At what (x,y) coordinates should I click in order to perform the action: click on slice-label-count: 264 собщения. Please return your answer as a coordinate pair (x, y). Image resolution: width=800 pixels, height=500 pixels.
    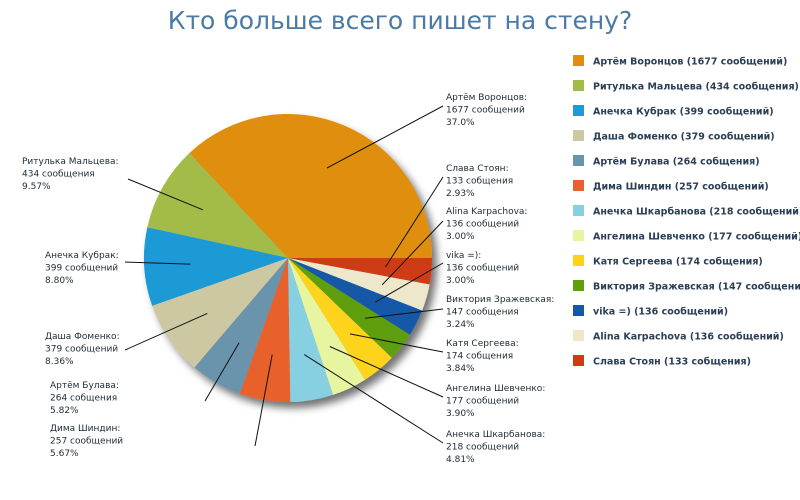
    Looking at the image, I should click on (83, 399).